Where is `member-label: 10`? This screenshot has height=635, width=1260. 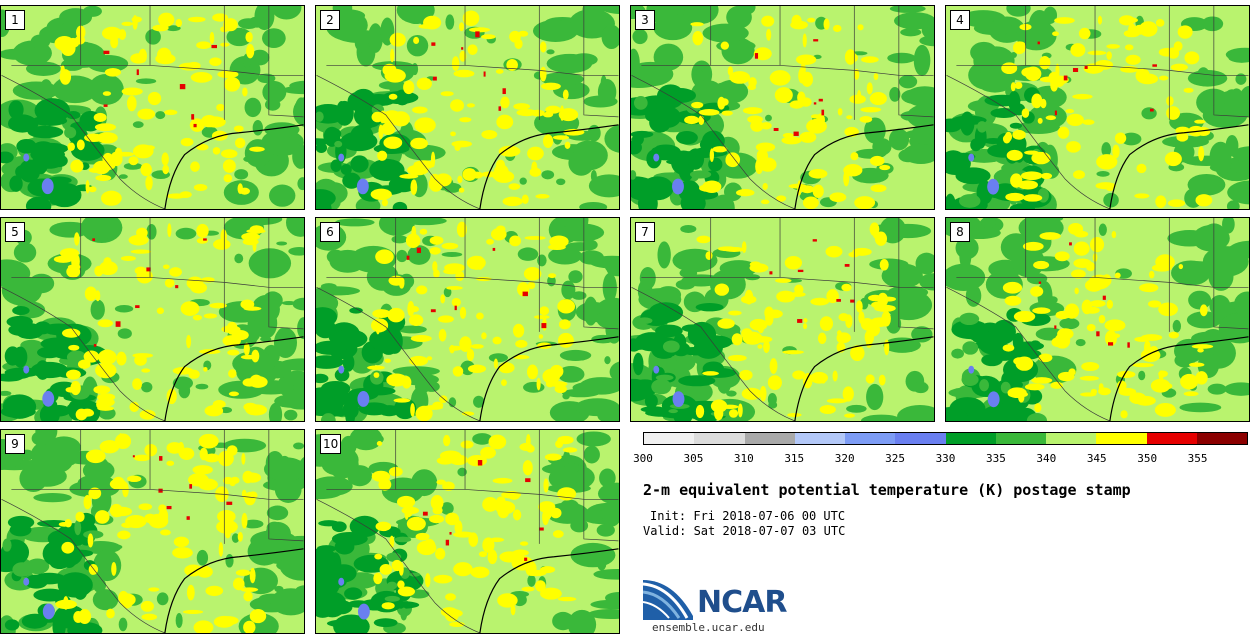 member-label: 10 is located at coordinates (331, 444).